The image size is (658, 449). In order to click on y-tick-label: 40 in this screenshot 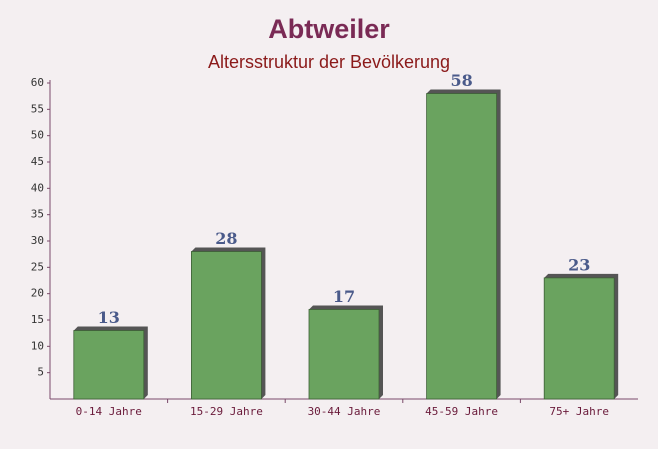, I will do `click(37, 187)`.